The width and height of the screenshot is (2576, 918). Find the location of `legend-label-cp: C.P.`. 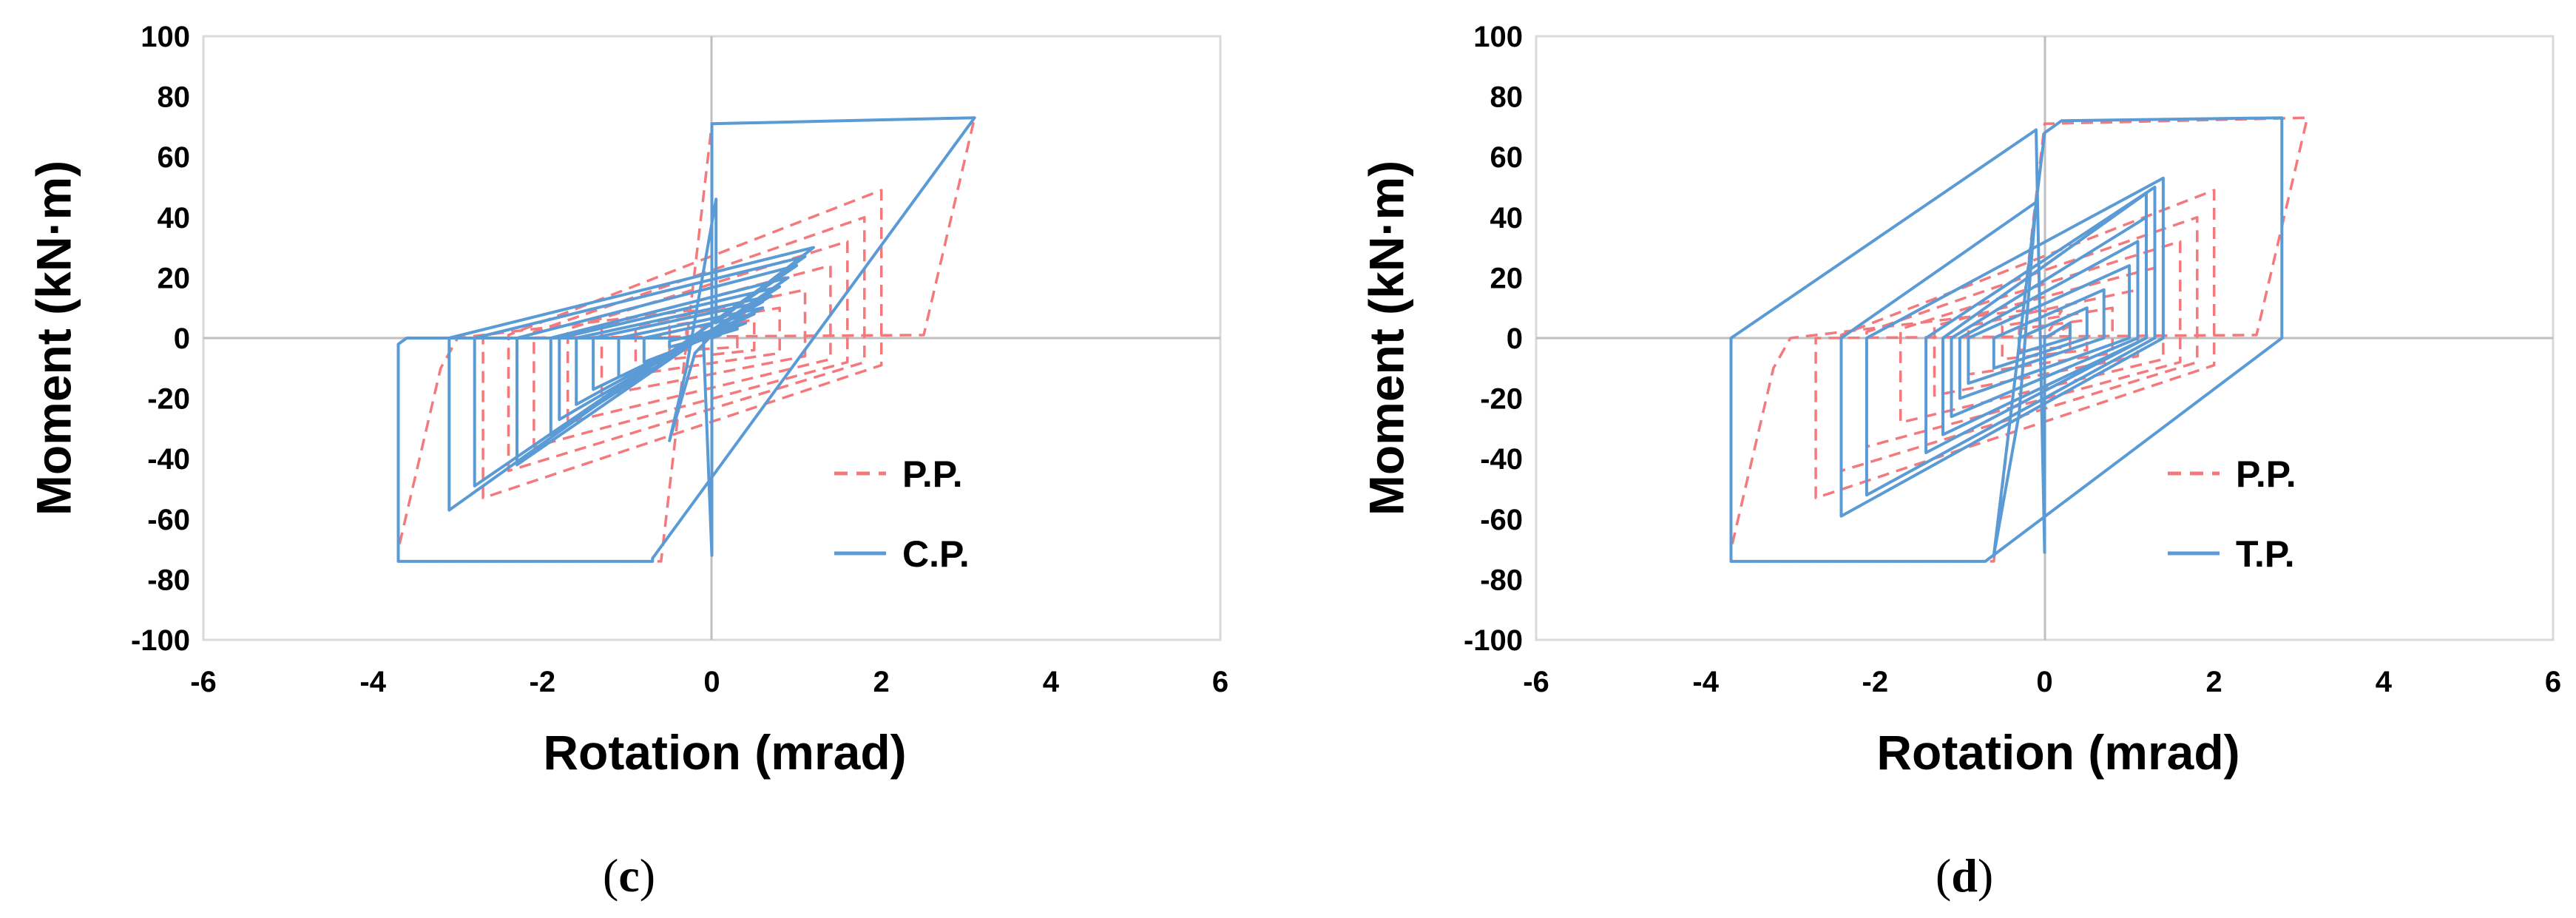

legend-label-cp: C.P. is located at coordinates (936, 554).